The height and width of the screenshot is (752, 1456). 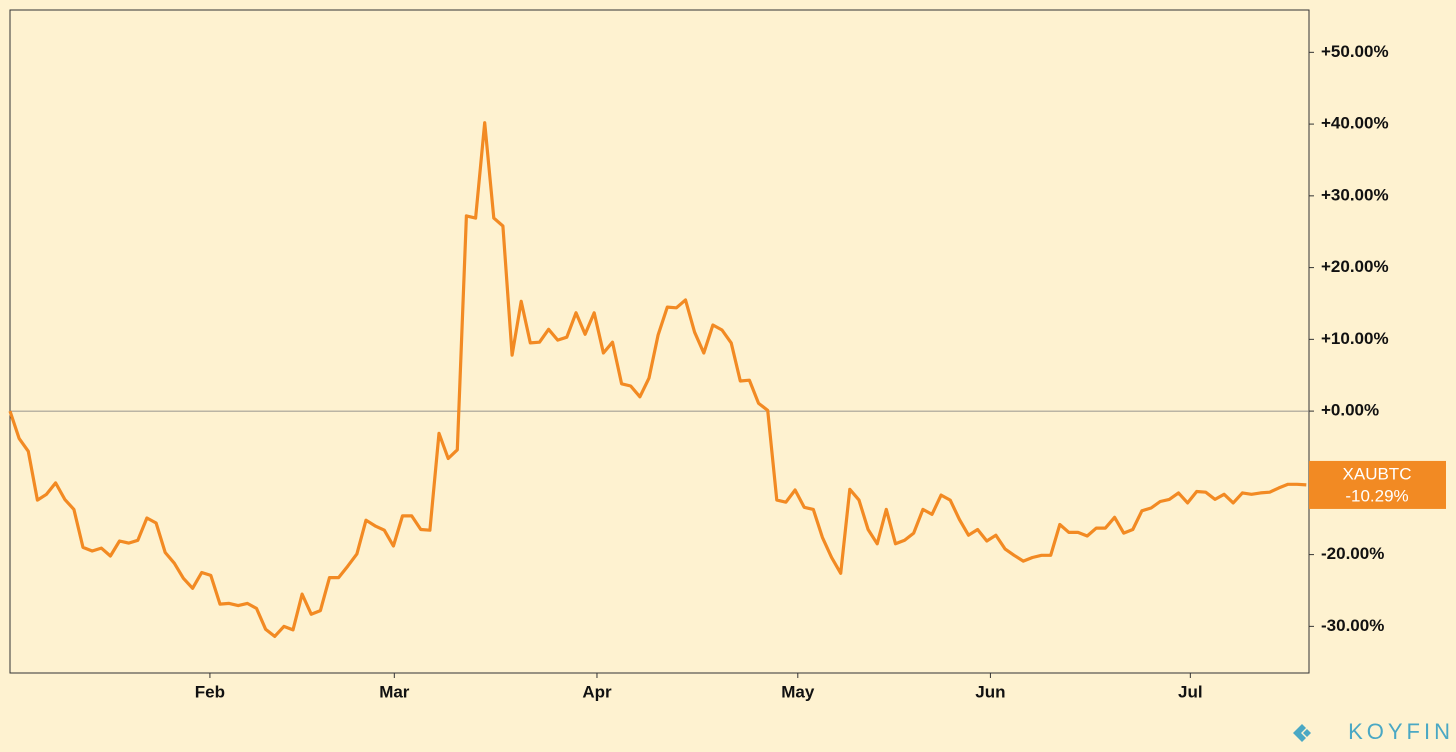 What do you see at coordinates (597, 691) in the screenshot?
I see `x-tick-label: Apr` at bounding box center [597, 691].